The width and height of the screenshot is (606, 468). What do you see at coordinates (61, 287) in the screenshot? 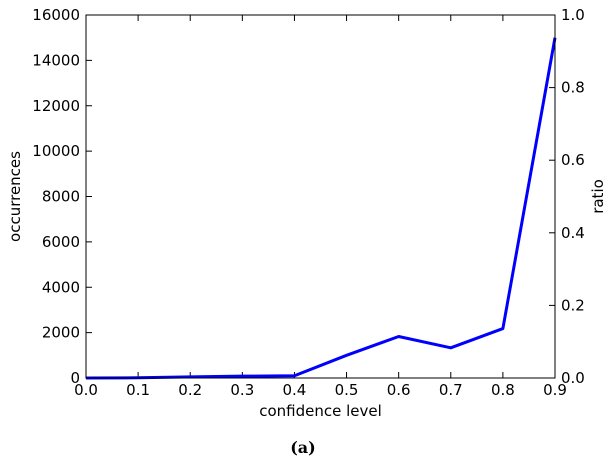
I see `y-tick-label: 4000` at bounding box center [61, 287].